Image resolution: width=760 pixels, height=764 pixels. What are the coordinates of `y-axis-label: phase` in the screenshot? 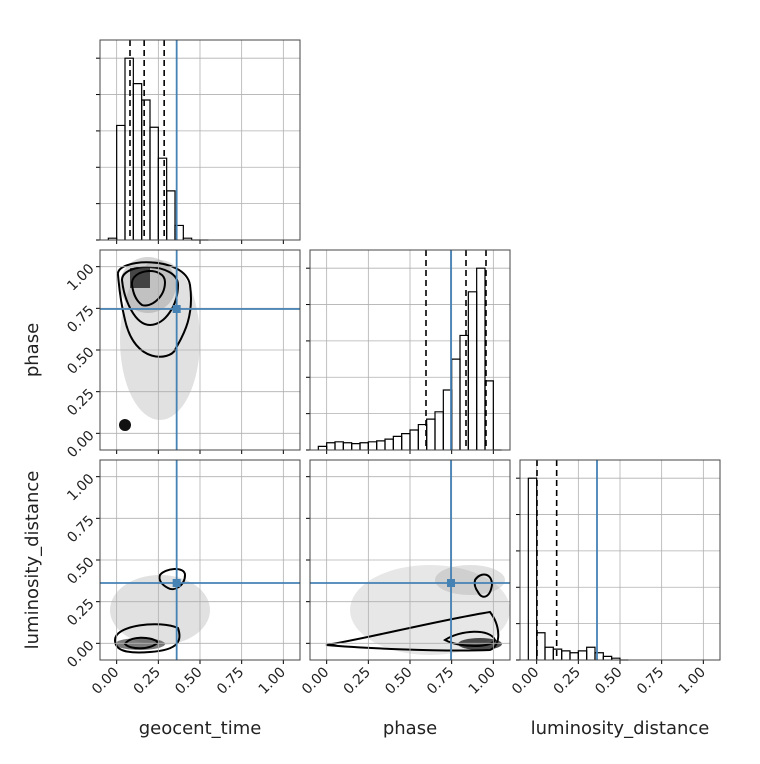 It's located at (32, 350).